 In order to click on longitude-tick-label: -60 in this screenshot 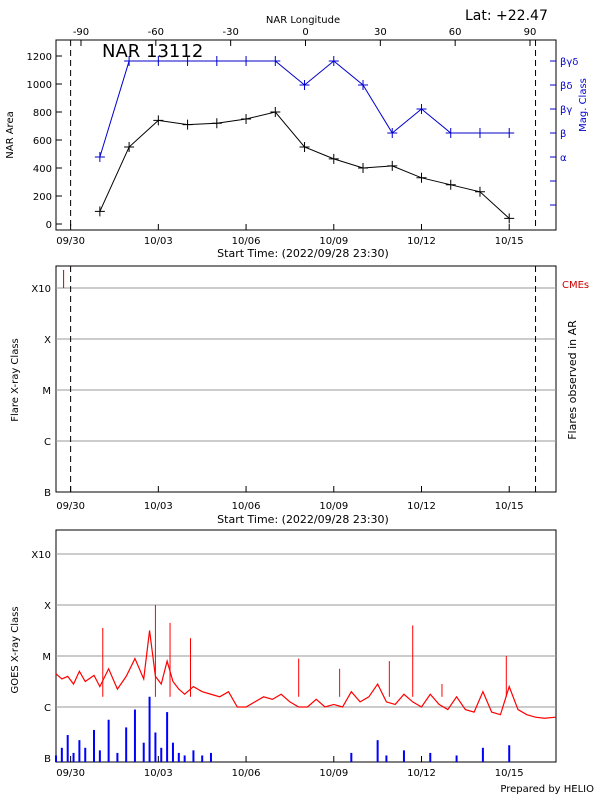, I will do `click(156, 32)`.